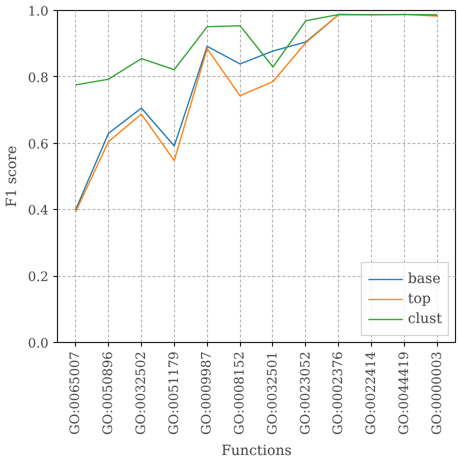 The image size is (459, 461). Describe the element at coordinates (240, 393) in the screenshot. I see `x-tick-label: GO:0008152` at that location.